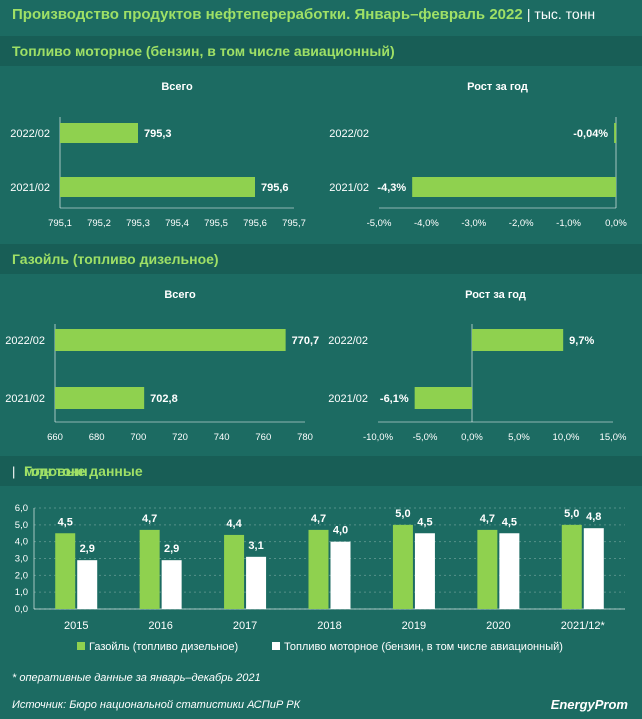  Describe the element at coordinates (426, 223) in the screenshot. I see `x-tick-label: -4,0%` at that location.